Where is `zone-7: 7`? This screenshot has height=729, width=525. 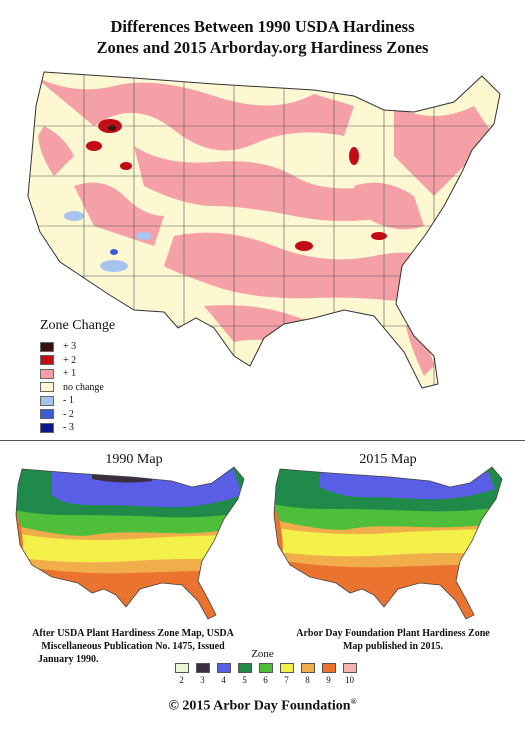
zone-7: 7 is located at coordinates (286, 674).